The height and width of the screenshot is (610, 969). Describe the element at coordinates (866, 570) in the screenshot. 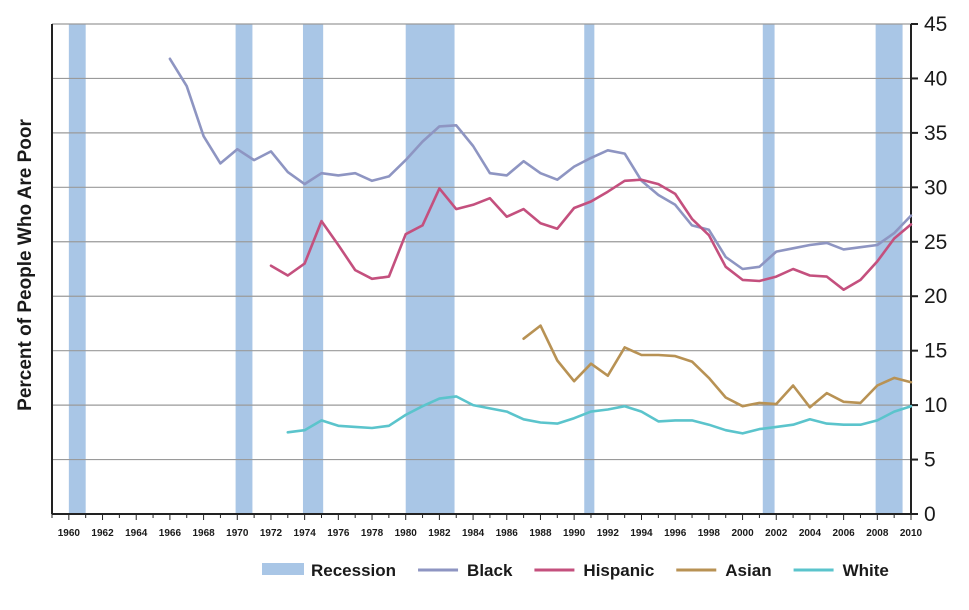

I see `legend-label-white: White` at that location.